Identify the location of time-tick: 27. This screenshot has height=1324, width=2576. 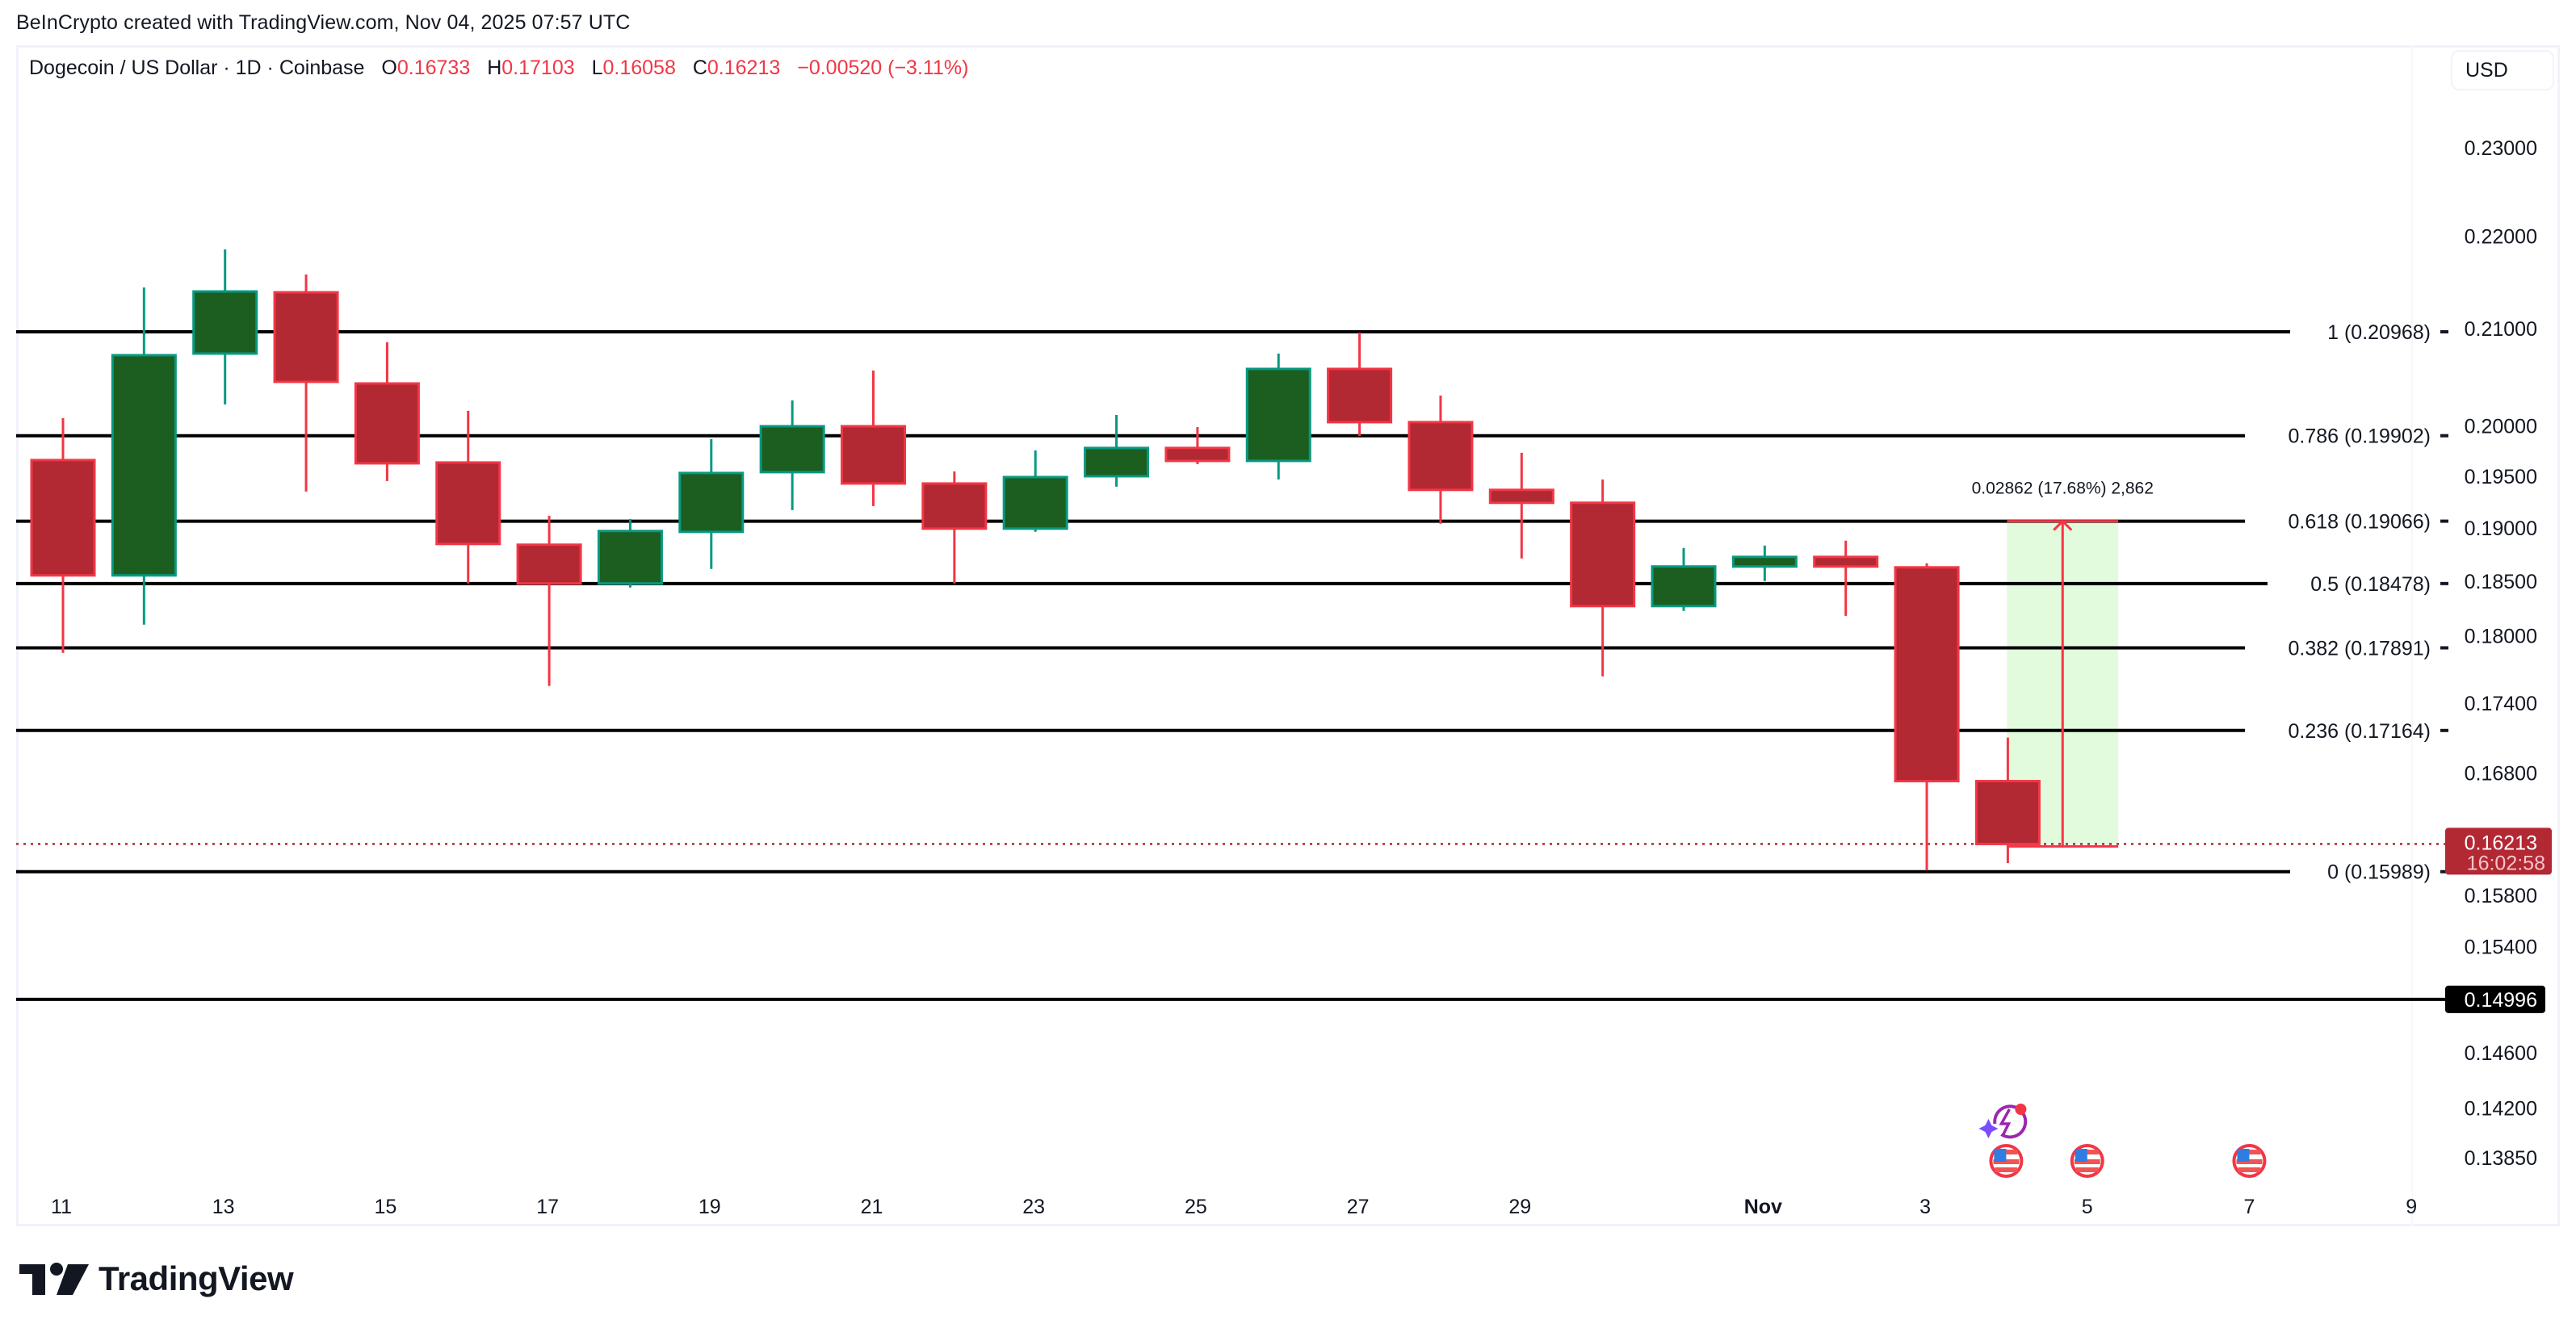
(1358, 1207).